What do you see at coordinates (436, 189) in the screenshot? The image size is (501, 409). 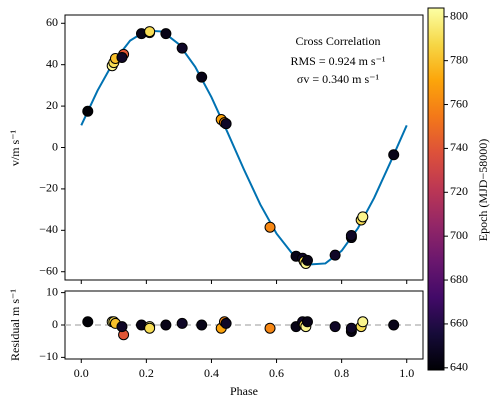 I see `colorbar` at bounding box center [436, 189].